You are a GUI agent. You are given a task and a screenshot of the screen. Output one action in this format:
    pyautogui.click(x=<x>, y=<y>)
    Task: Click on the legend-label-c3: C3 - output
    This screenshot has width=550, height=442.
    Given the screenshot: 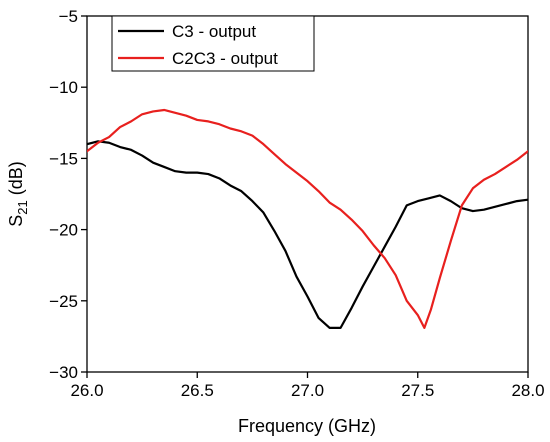 What is the action you would take?
    pyautogui.click(x=214, y=31)
    